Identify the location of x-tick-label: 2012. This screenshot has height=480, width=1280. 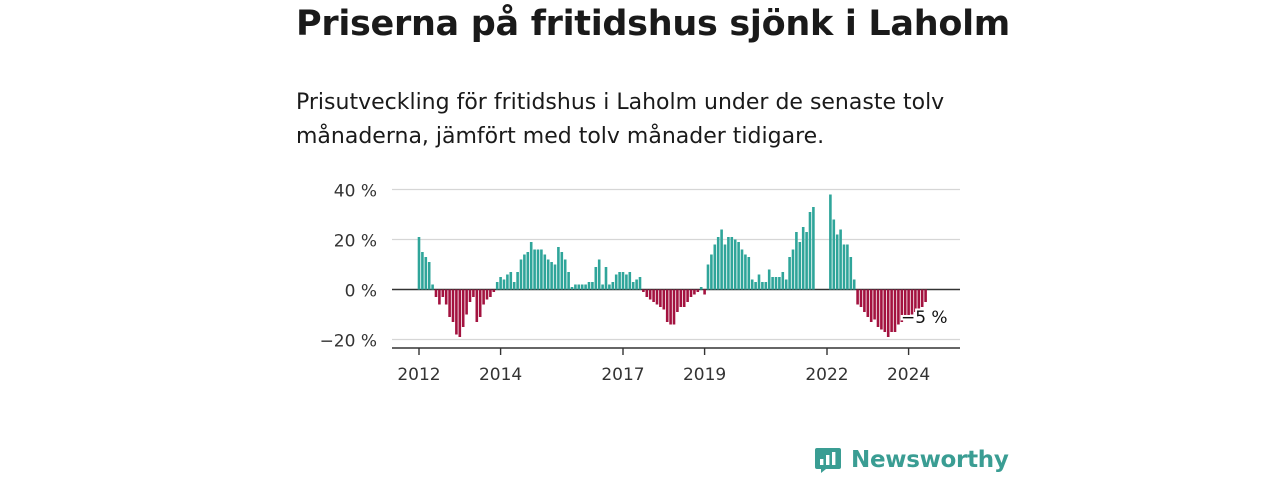
(418, 375).